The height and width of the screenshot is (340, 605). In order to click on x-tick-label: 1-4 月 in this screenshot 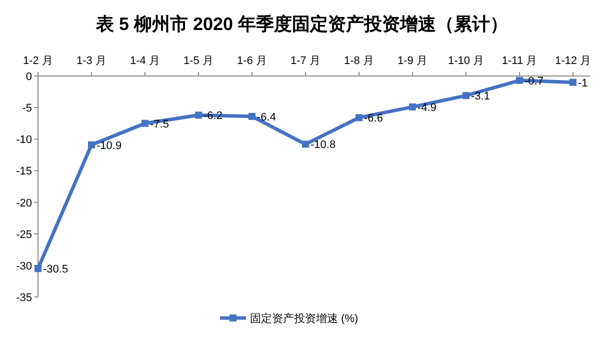, I will do `click(145, 61)`.